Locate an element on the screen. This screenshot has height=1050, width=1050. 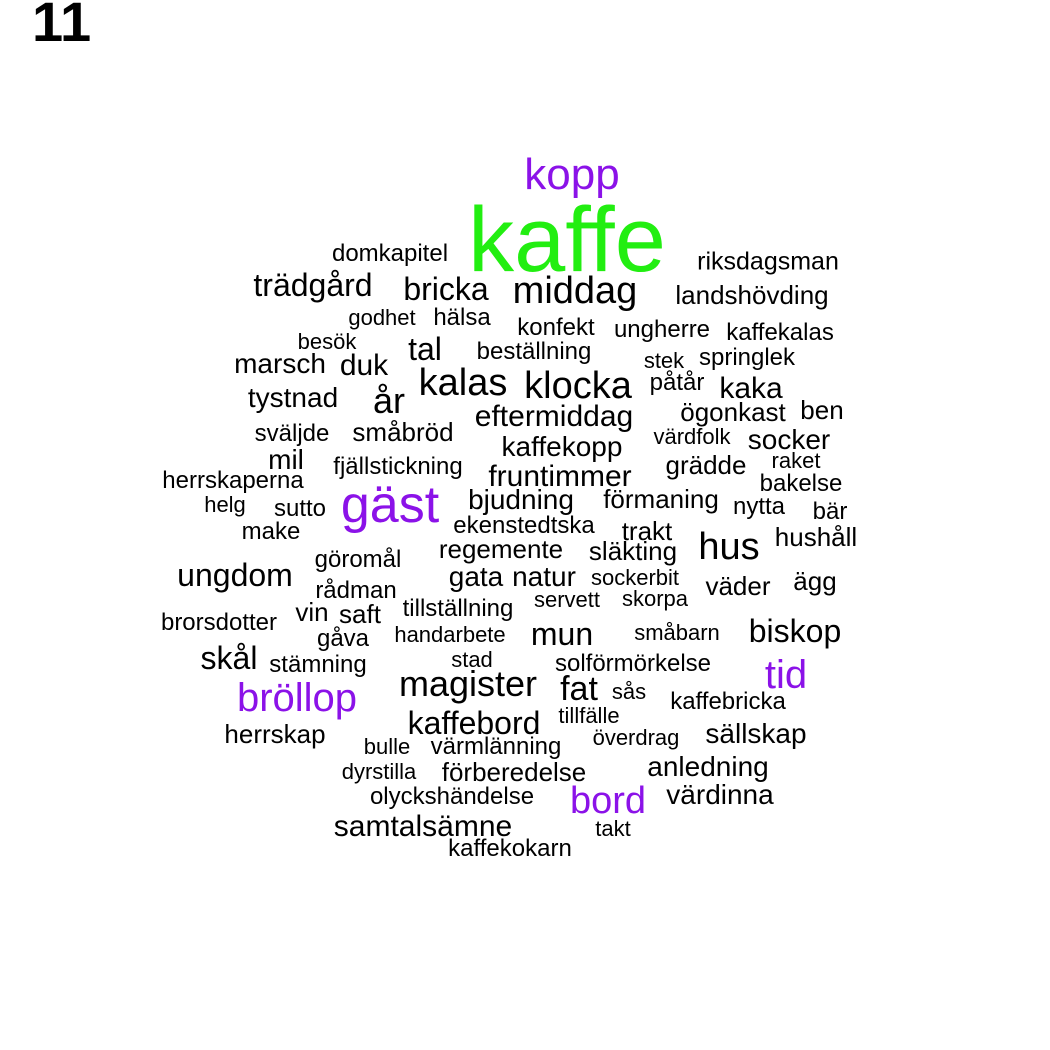
word-stad: stad is located at coordinates (472, 659).